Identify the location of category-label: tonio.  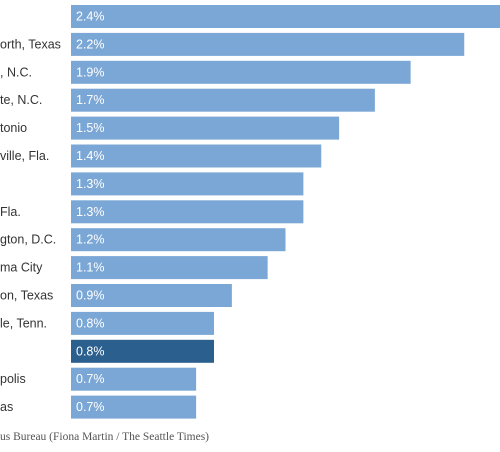
(13, 128).